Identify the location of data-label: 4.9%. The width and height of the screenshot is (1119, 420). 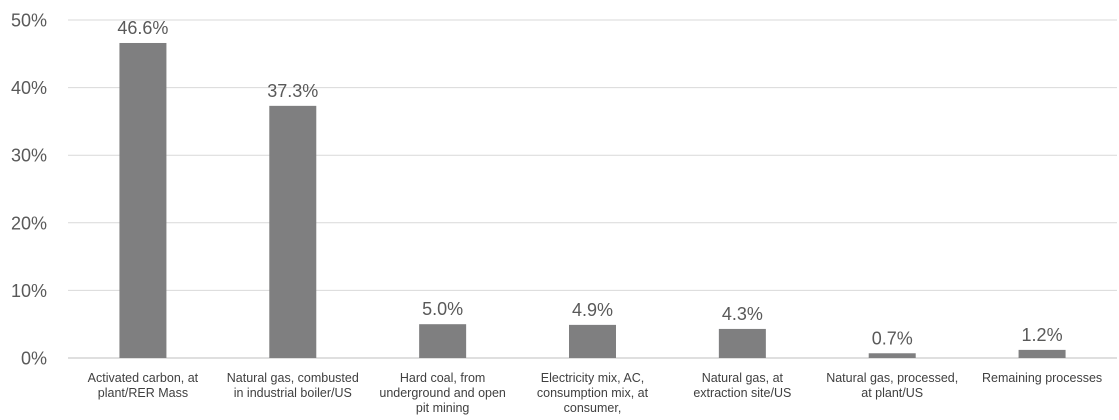
(592, 310).